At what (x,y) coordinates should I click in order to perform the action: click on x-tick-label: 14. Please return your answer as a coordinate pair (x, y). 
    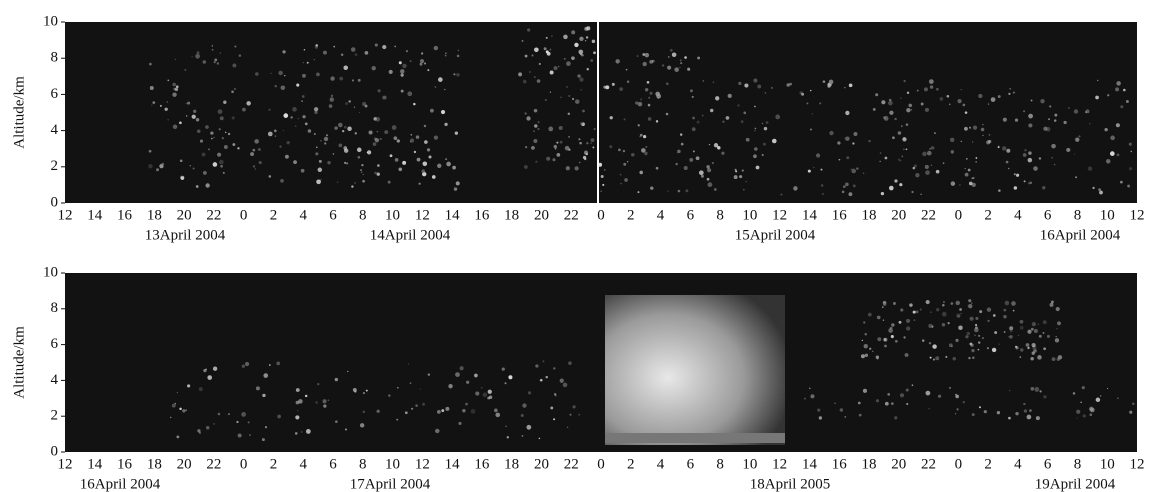
    Looking at the image, I should click on (810, 215).